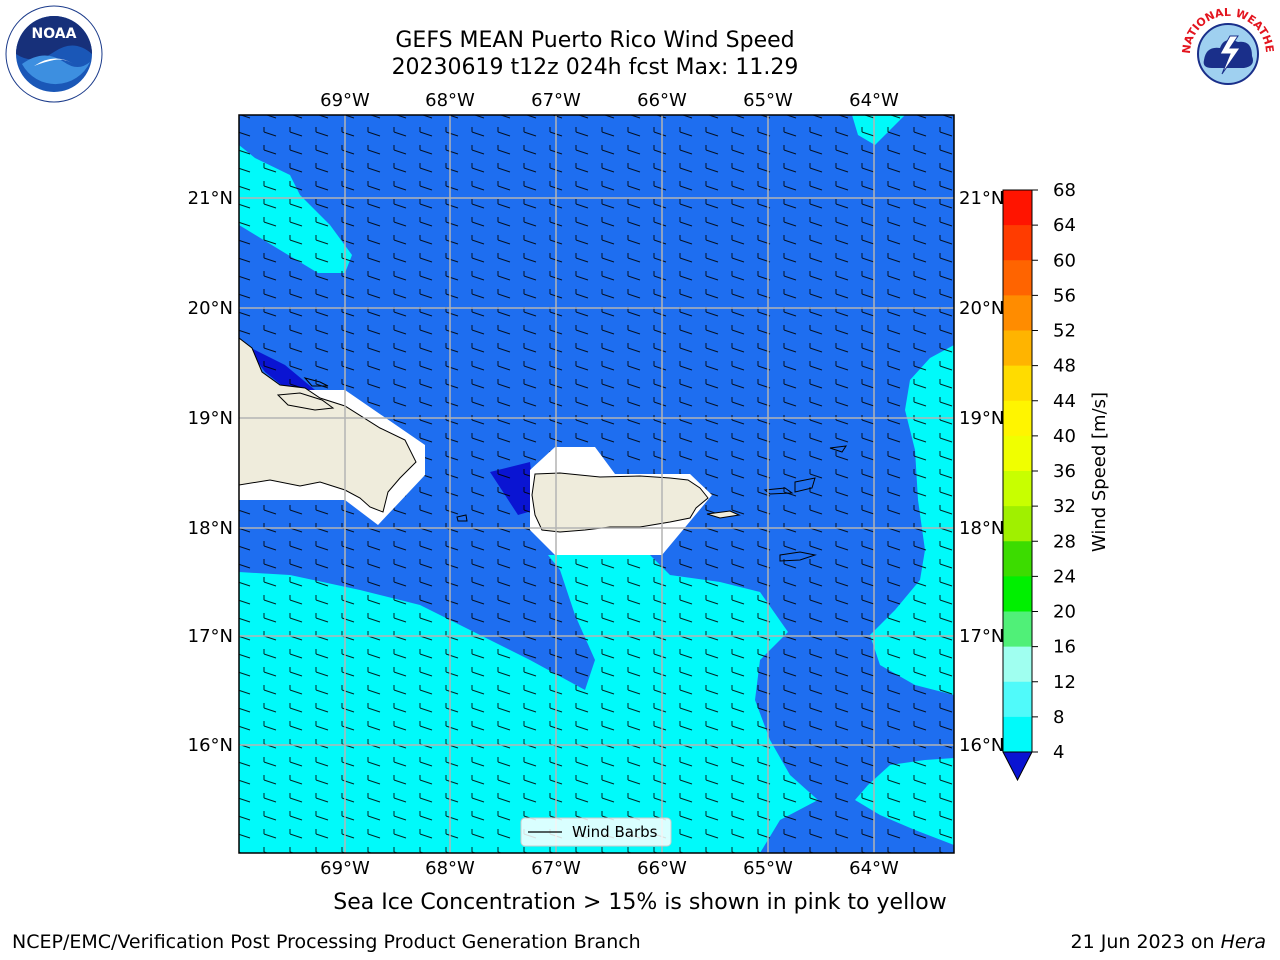 The height and width of the screenshot is (960, 1280). I want to click on footer-machine: Hera, so click(1243, 942).